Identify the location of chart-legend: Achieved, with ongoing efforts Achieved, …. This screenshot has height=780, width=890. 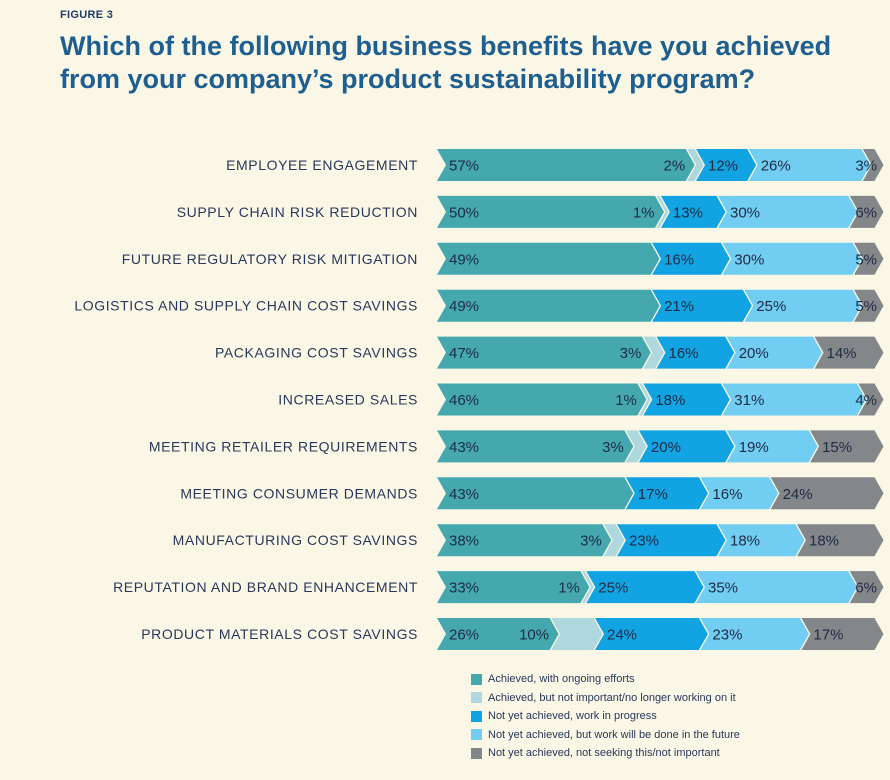
(605, 716).